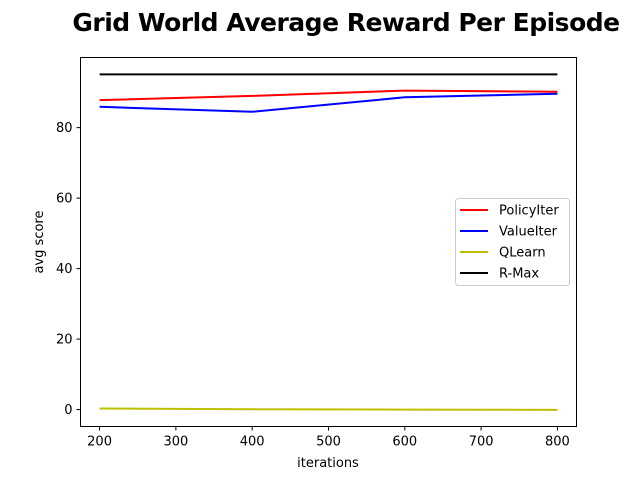  What do you see at coordinates (404, 442) in the screenshot?
I see `x-tick-label: 600` at bounding box center [404, 442].